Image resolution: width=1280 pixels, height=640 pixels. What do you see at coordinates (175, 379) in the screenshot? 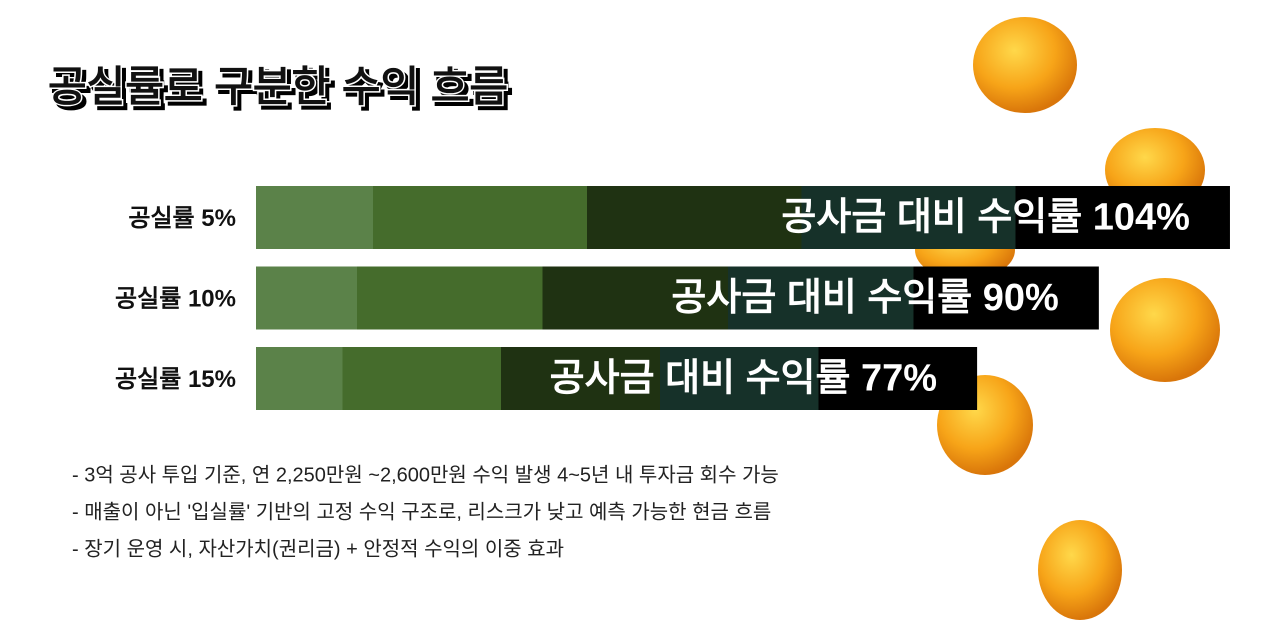
I see `category-label: 공실률 15%` at bounding box center [175, 379].